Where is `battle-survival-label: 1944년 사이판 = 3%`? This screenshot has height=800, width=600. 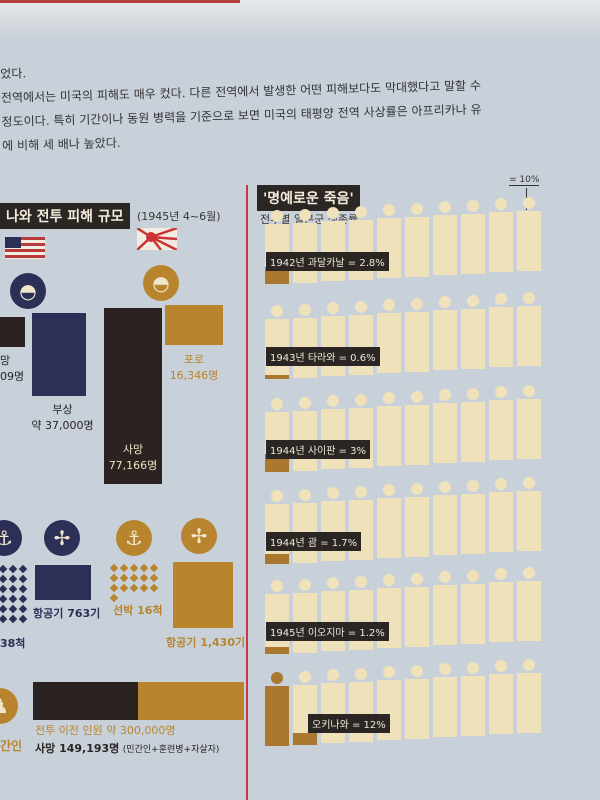
battle-survival-label: 1944년 사이판 = 3% is located at coordinates (318, 449).